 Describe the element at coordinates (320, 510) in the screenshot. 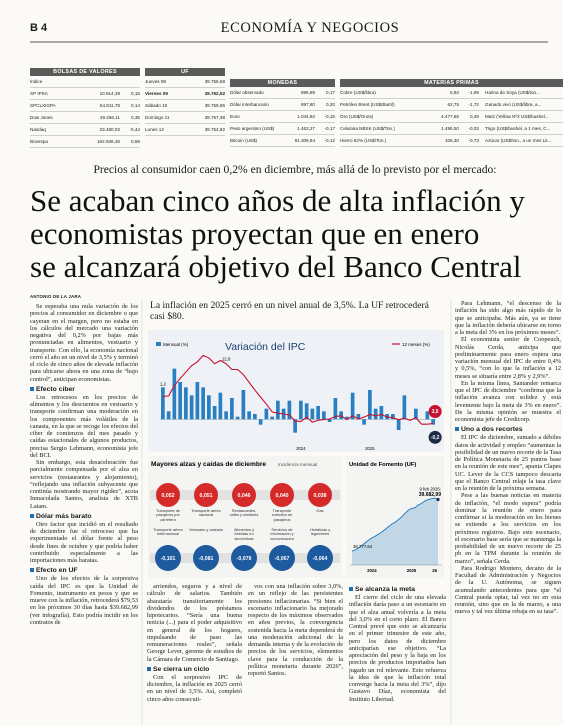

I see `category-label: Gas` at that location.